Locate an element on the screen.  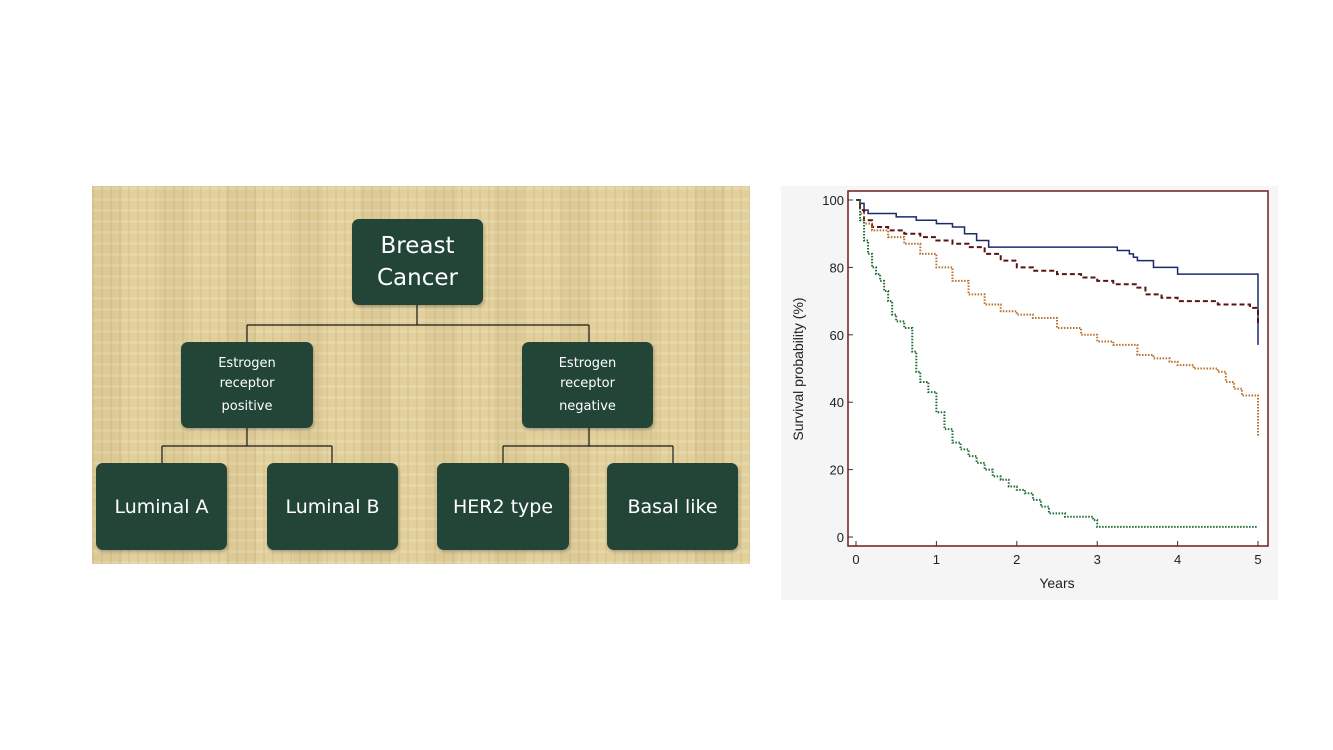
er-positive-line-2: receptor is located at coordinates (247, 383).